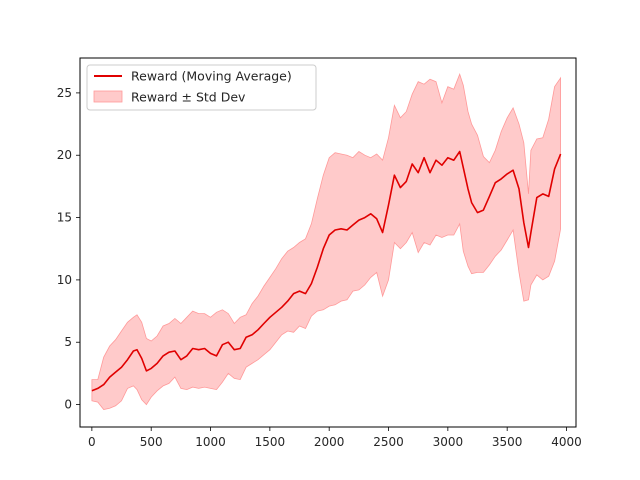 This screenshot has height=480, width=640. What do you see at coordinates (448, 442) in the screenshot?
I see `x-tick-label: 3000` at bounding box center [448, 442].